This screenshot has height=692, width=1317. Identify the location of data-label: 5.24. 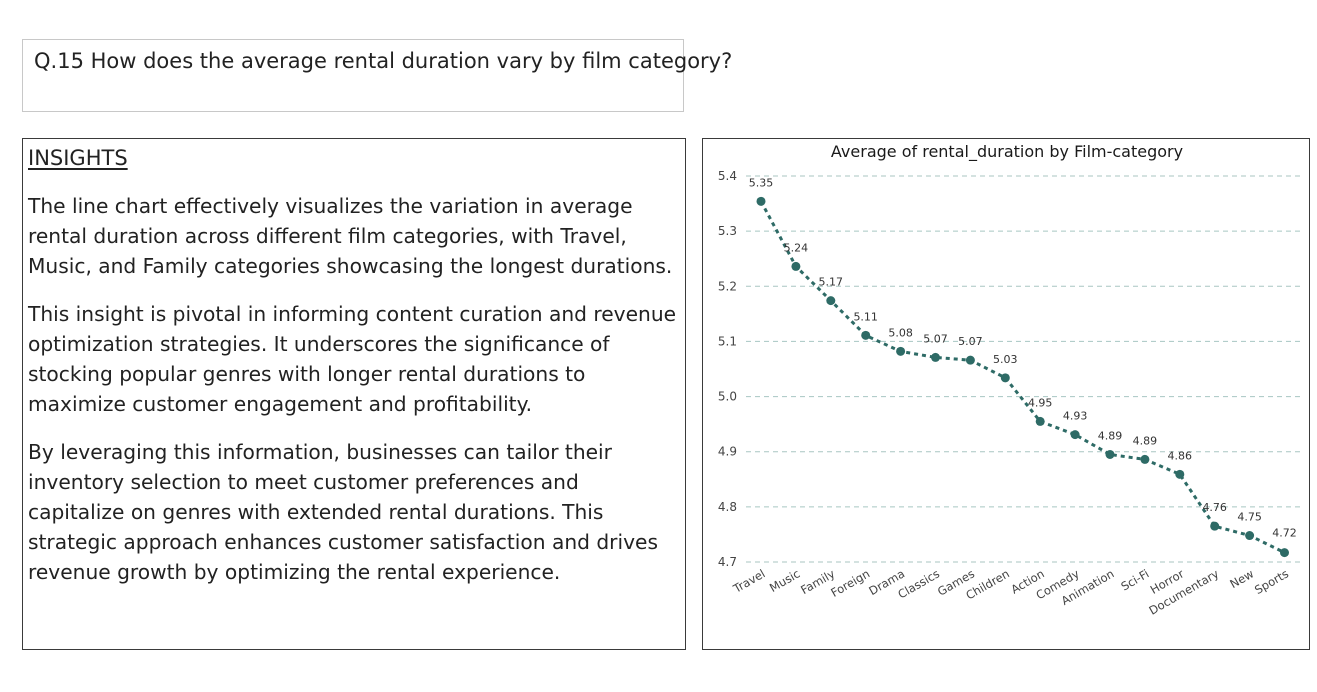
(796, 247).